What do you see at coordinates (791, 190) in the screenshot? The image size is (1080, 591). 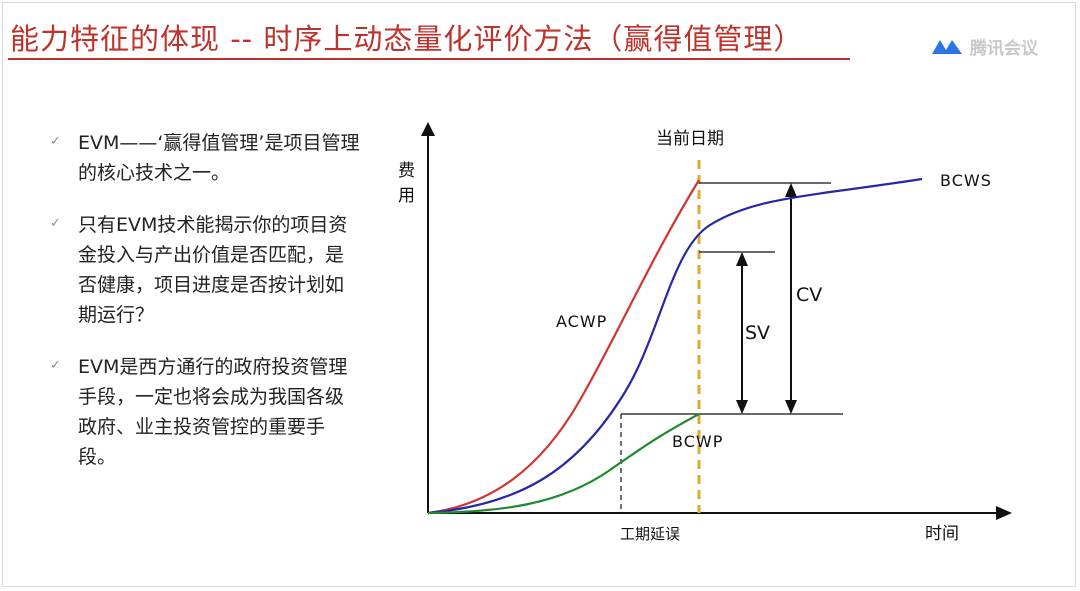 I see `cv-arrow-top-icon` at bounding box center [791, 190].